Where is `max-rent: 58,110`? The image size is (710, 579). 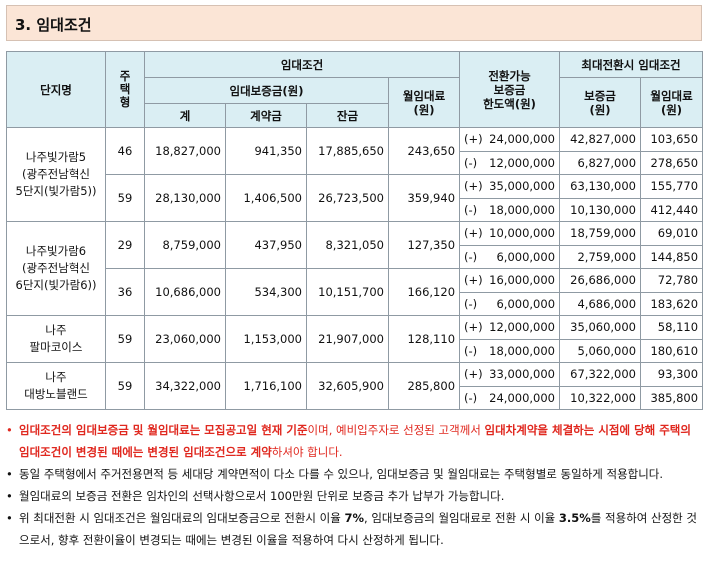
max-rent: 58,110 is located at coordinates (672, 327).